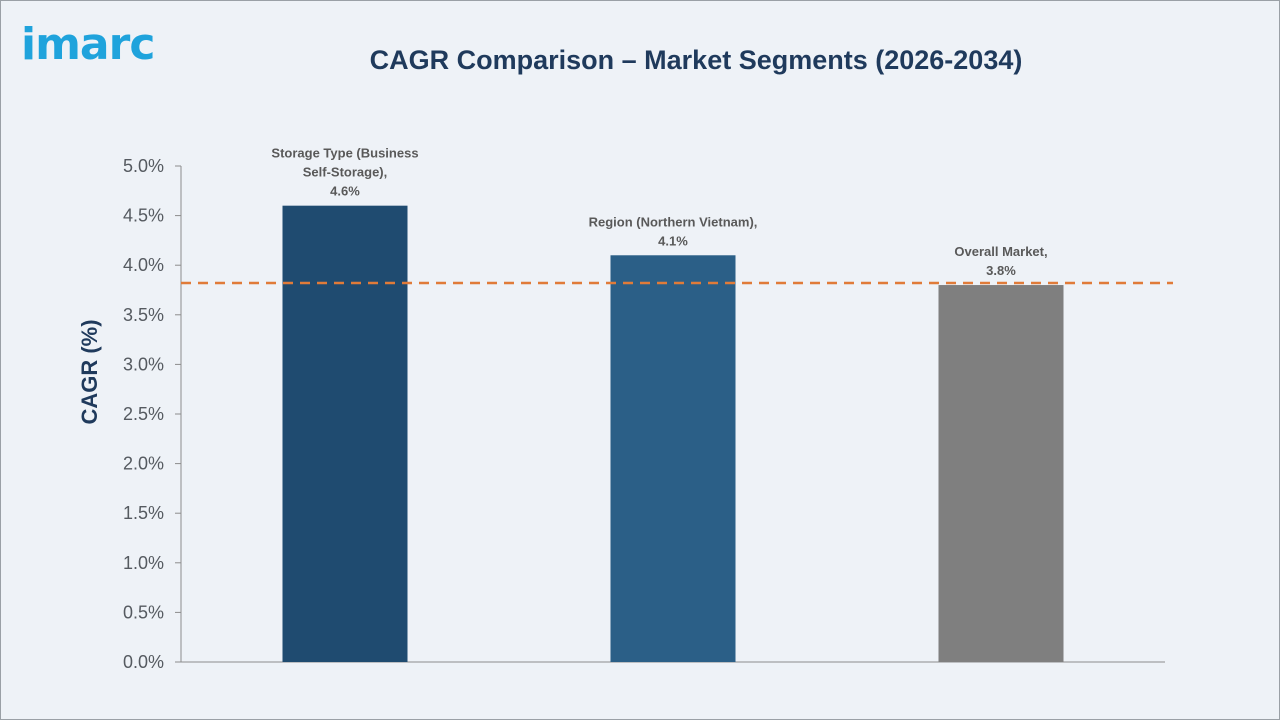 The height and width of the screenshot is (720, 1280). What do you see at coordinates (673, 240) in the screenshot?
I see `bar-data-label: 4.1%` at bounding box center [673, 240].